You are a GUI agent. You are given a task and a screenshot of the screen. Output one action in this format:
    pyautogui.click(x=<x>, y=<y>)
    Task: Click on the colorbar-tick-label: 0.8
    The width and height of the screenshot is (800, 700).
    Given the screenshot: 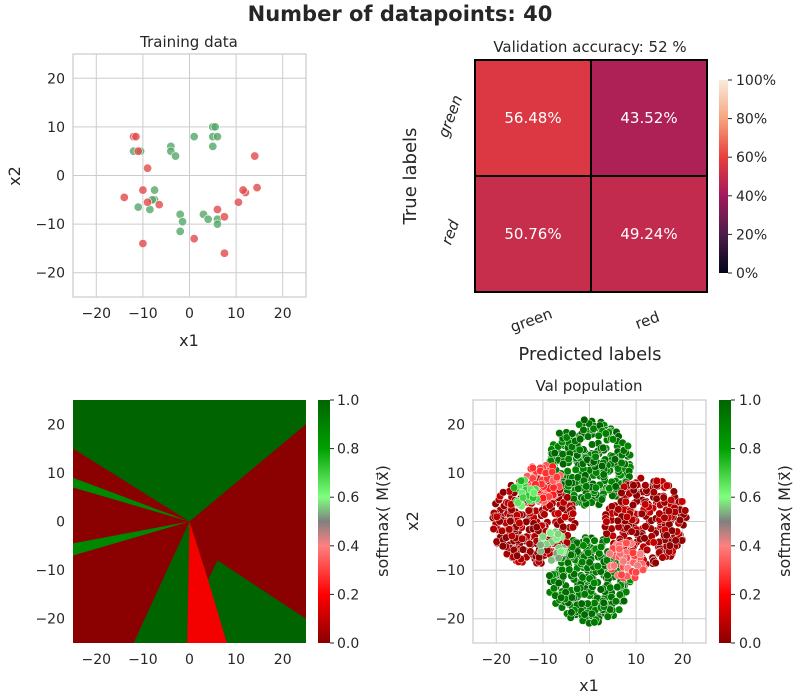 What is the action you would take?
    pyautogui.click(x=348, y=450)
    